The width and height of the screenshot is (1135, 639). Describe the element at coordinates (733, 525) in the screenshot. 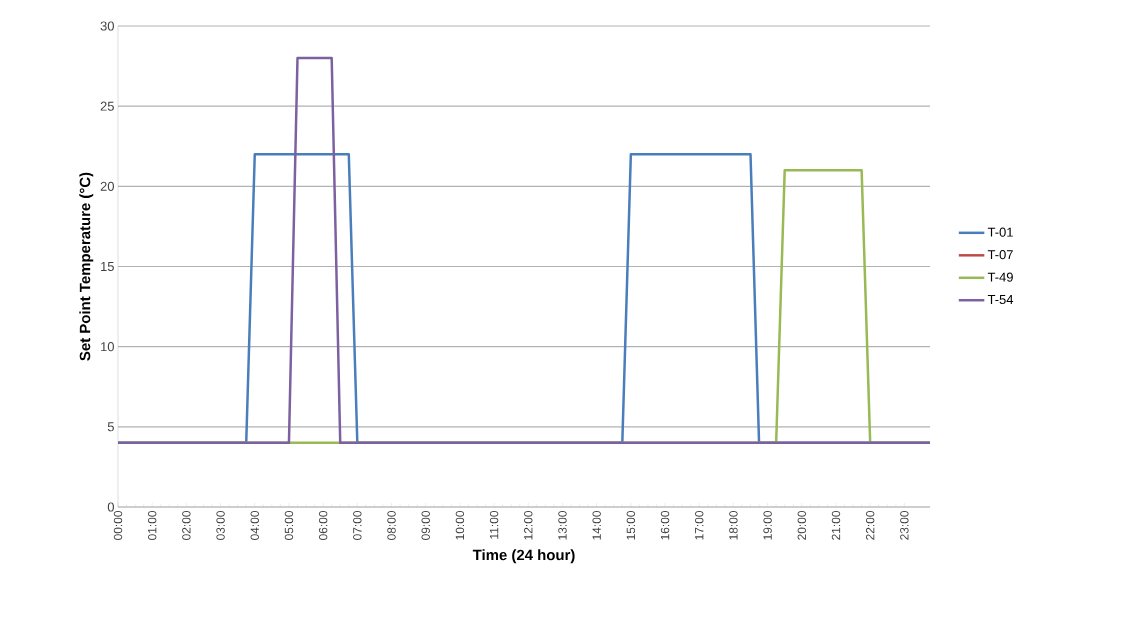

I see `x-tick-label: 18:00` at that location.